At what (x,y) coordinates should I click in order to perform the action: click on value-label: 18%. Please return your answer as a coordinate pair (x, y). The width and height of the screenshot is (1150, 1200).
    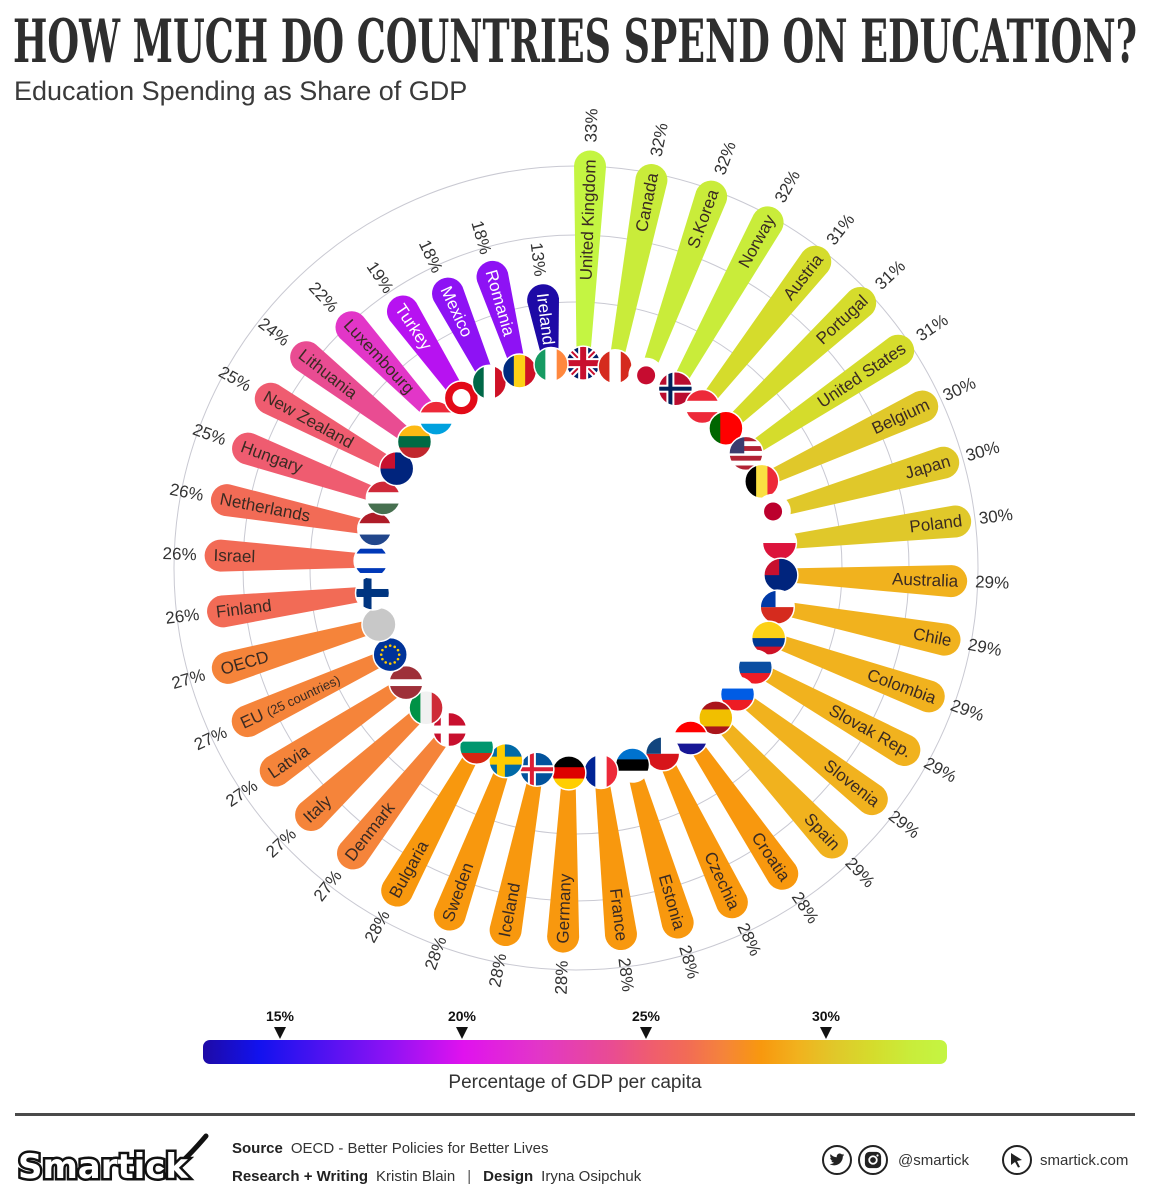
    Looking at the image, I should click on (481, 238).